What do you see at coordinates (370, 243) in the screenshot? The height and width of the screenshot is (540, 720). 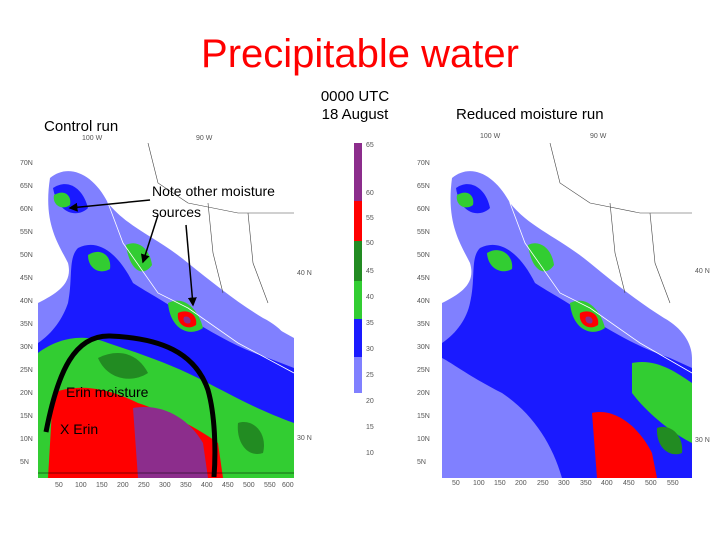 I see `colorbar-label: 50` at bounding box center [370, 243].